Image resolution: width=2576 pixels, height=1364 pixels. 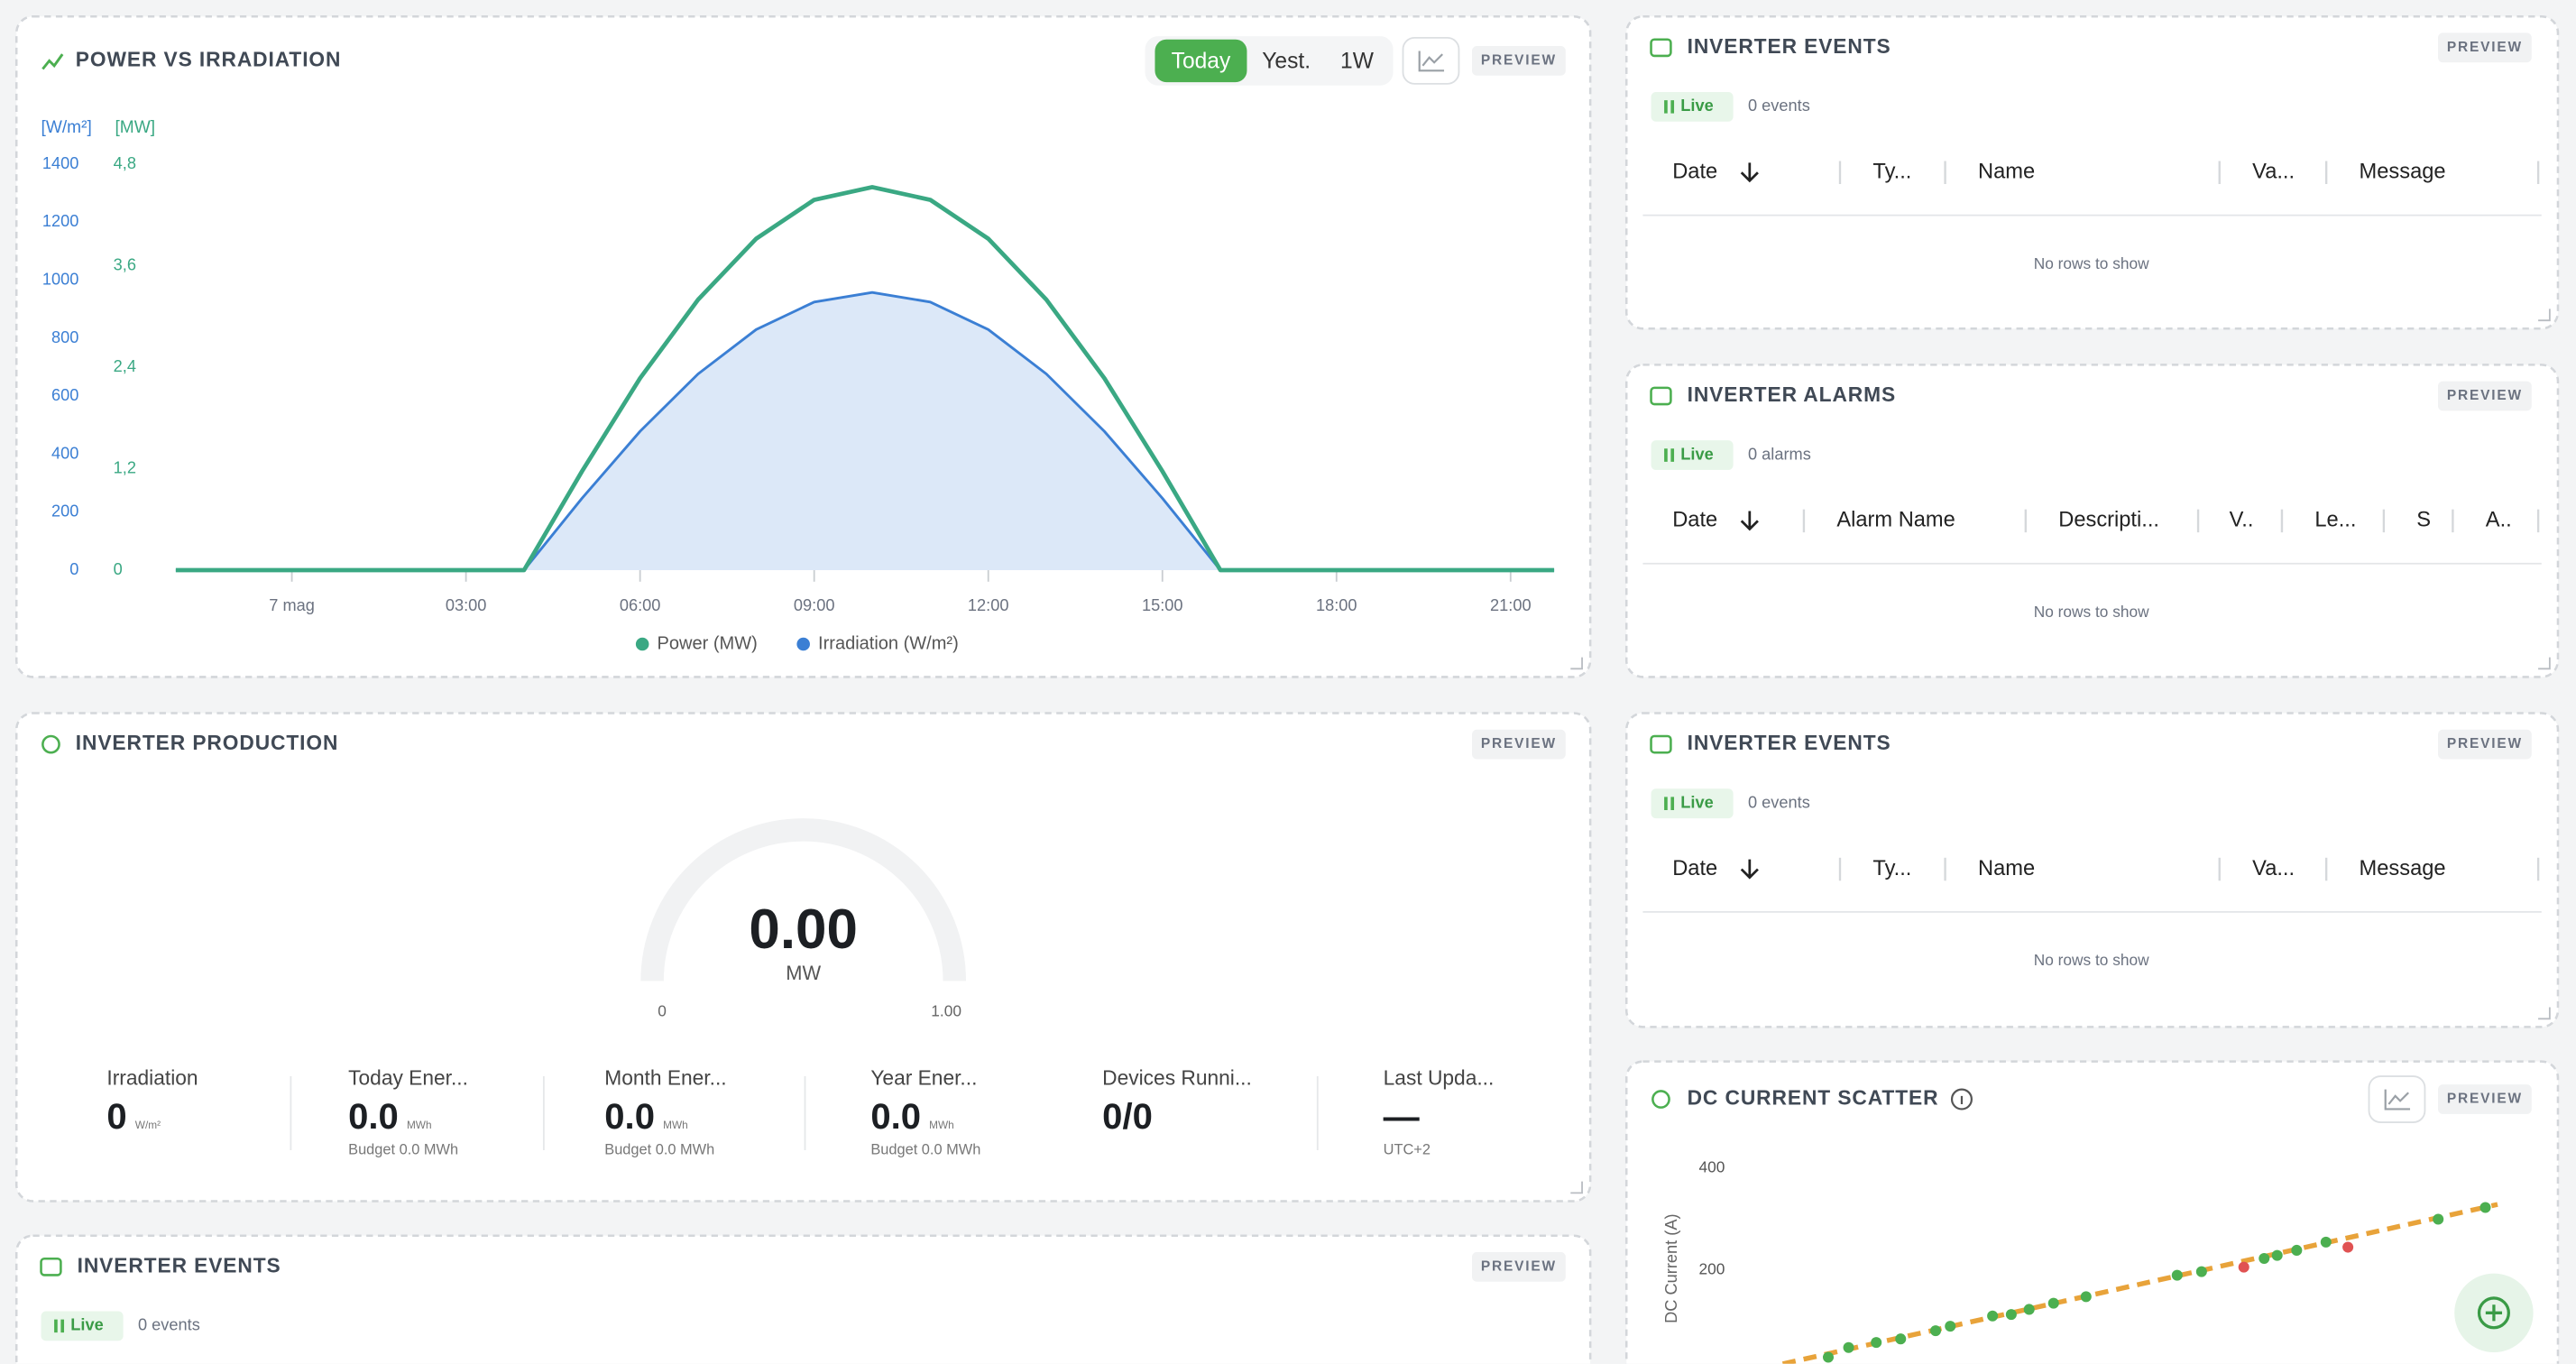 I want to click on legend-swatch, so click(x=642, y=644).